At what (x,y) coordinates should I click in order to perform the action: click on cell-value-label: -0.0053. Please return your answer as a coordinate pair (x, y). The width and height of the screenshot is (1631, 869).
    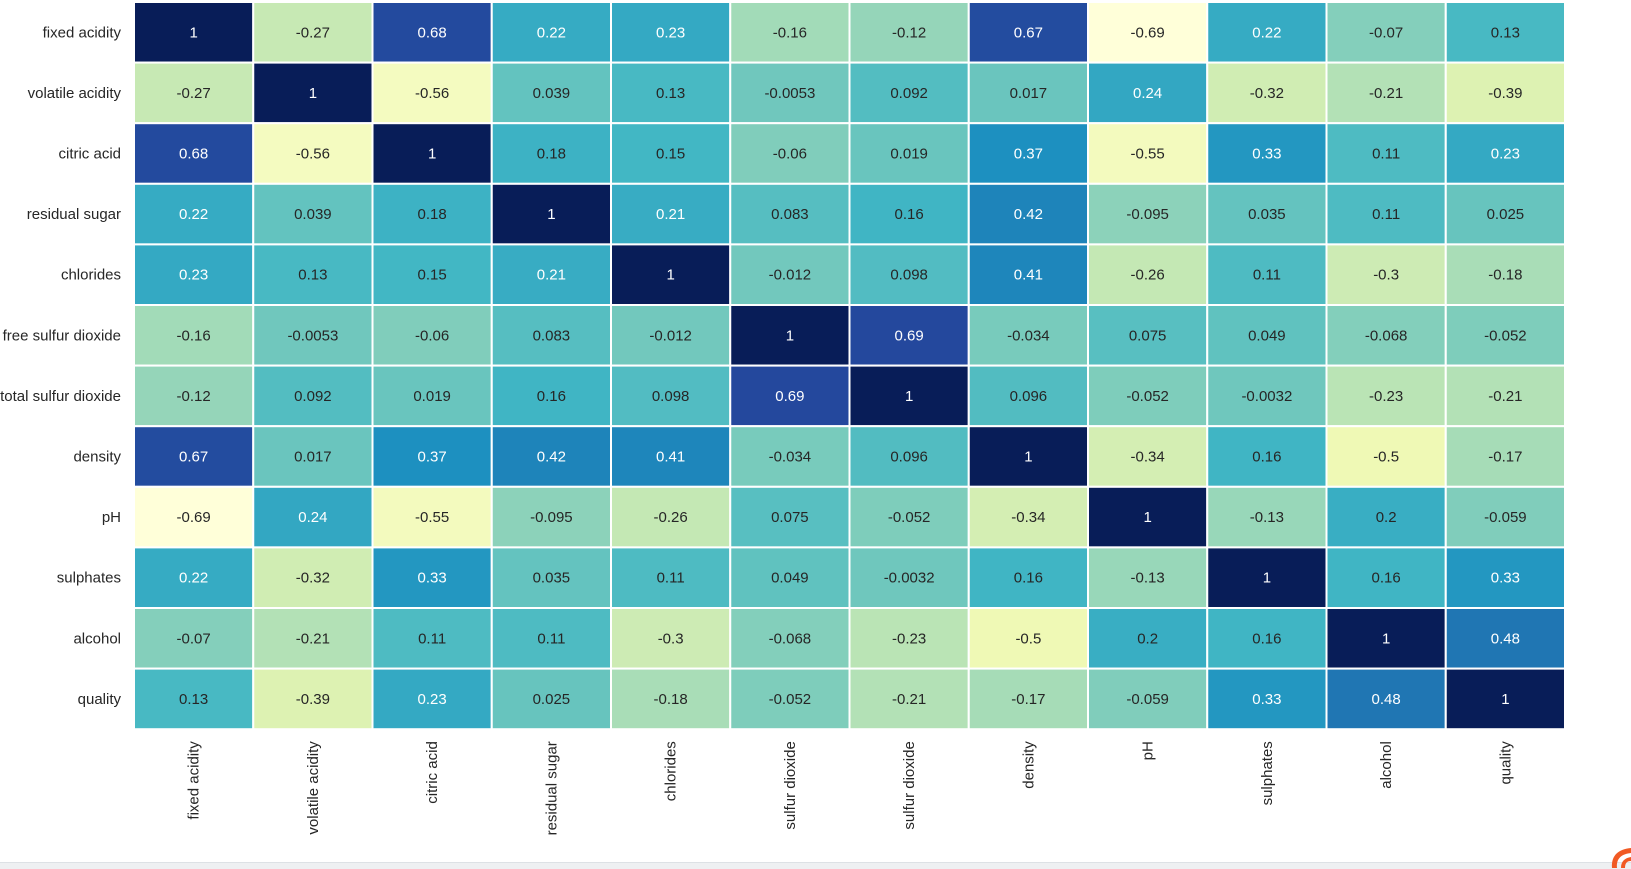
    Looking at the image, I should click on (312, 335).